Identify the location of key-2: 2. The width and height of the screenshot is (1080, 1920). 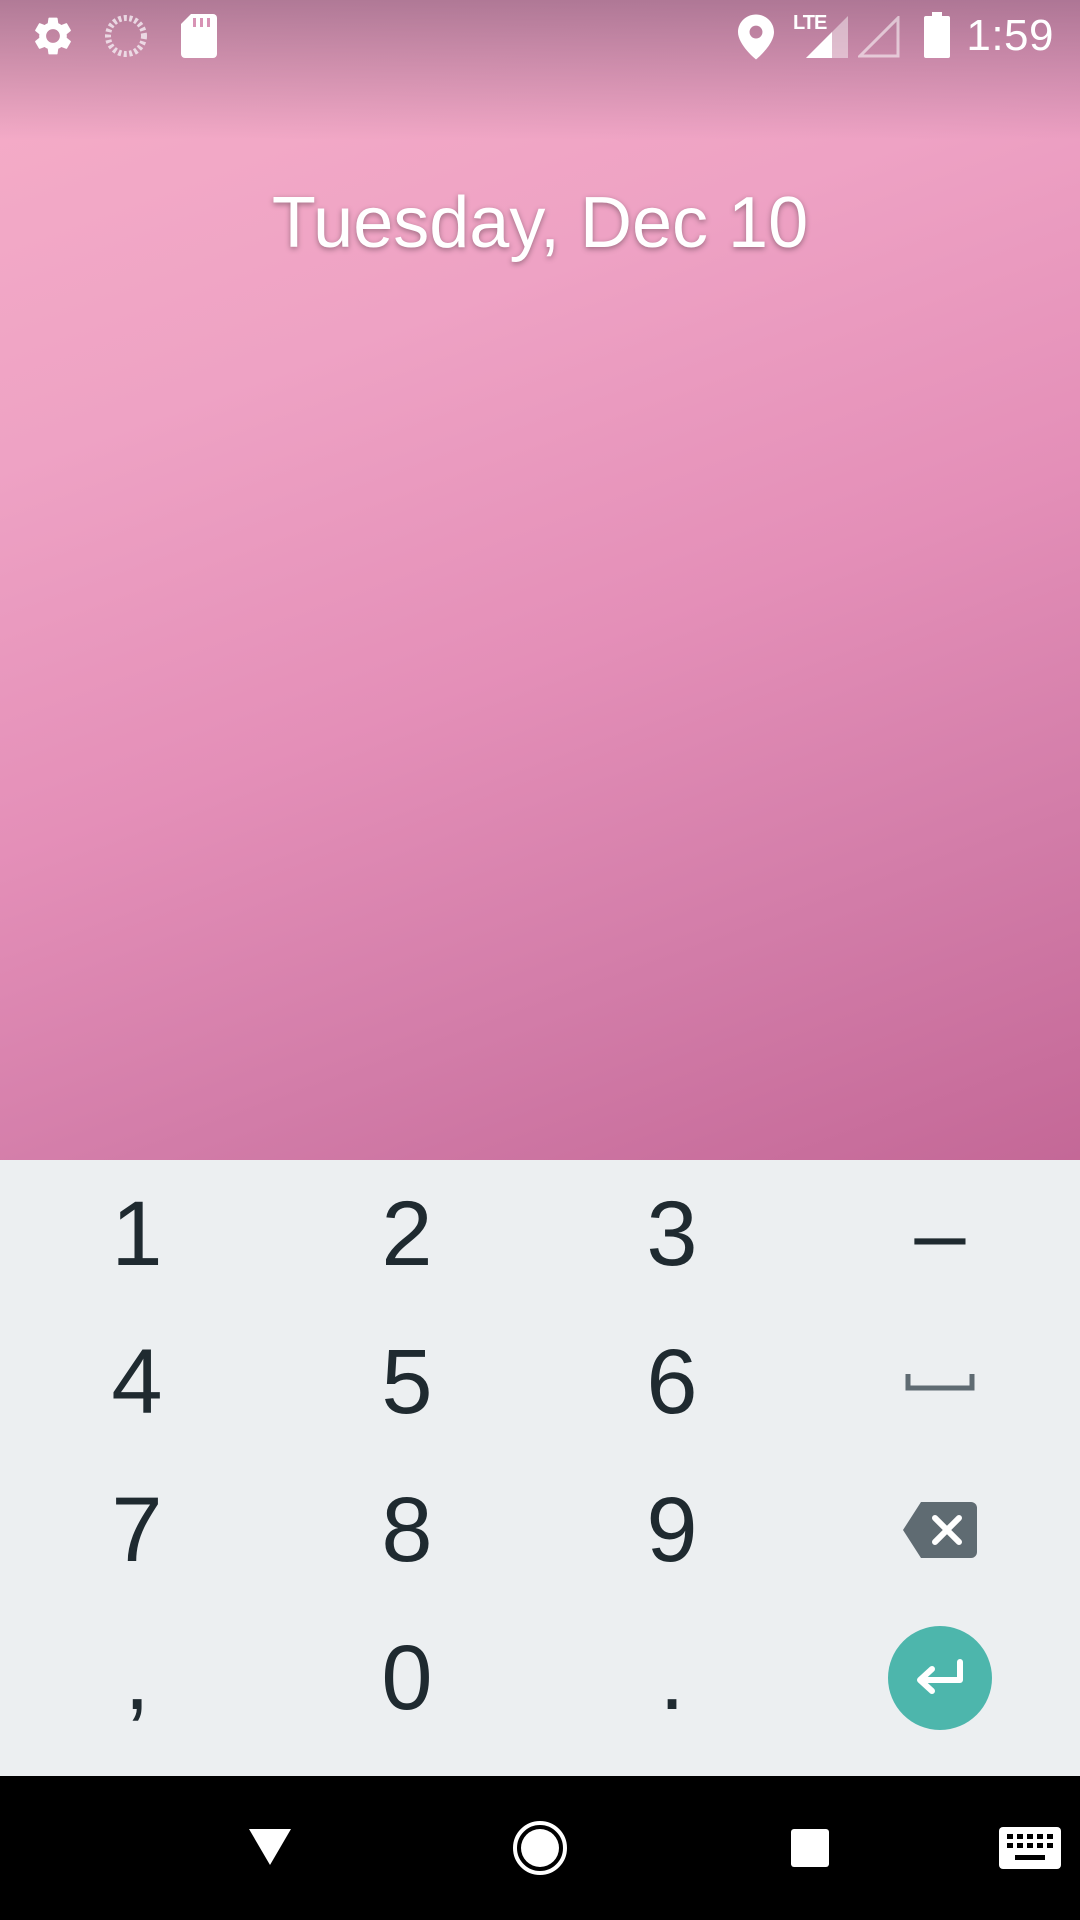
(407, 1234).